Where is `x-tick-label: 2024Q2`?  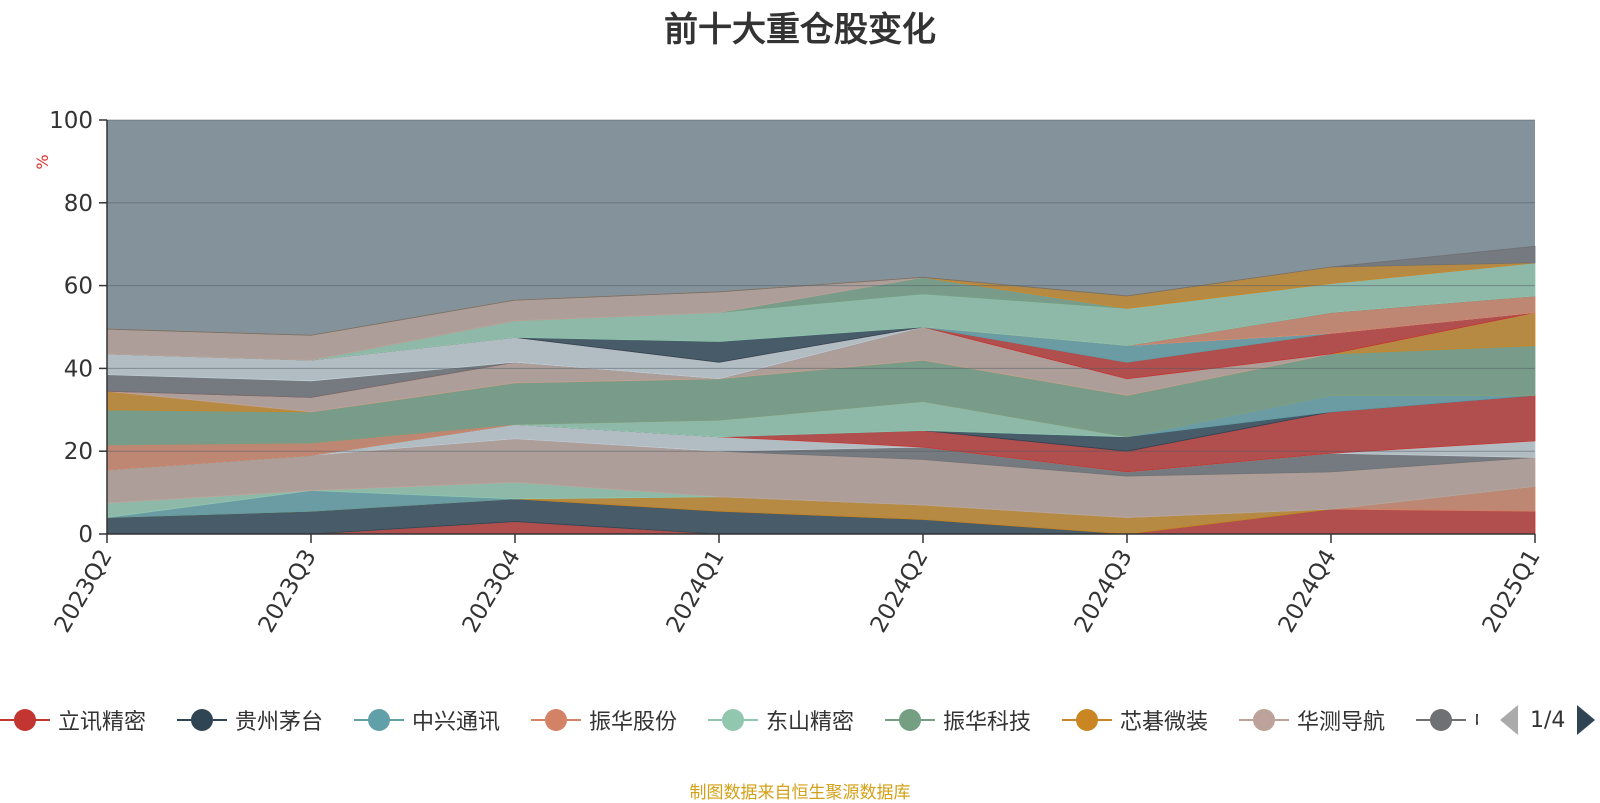
x-tick-label: 2024Q2 is located at coordinates (900, 591).